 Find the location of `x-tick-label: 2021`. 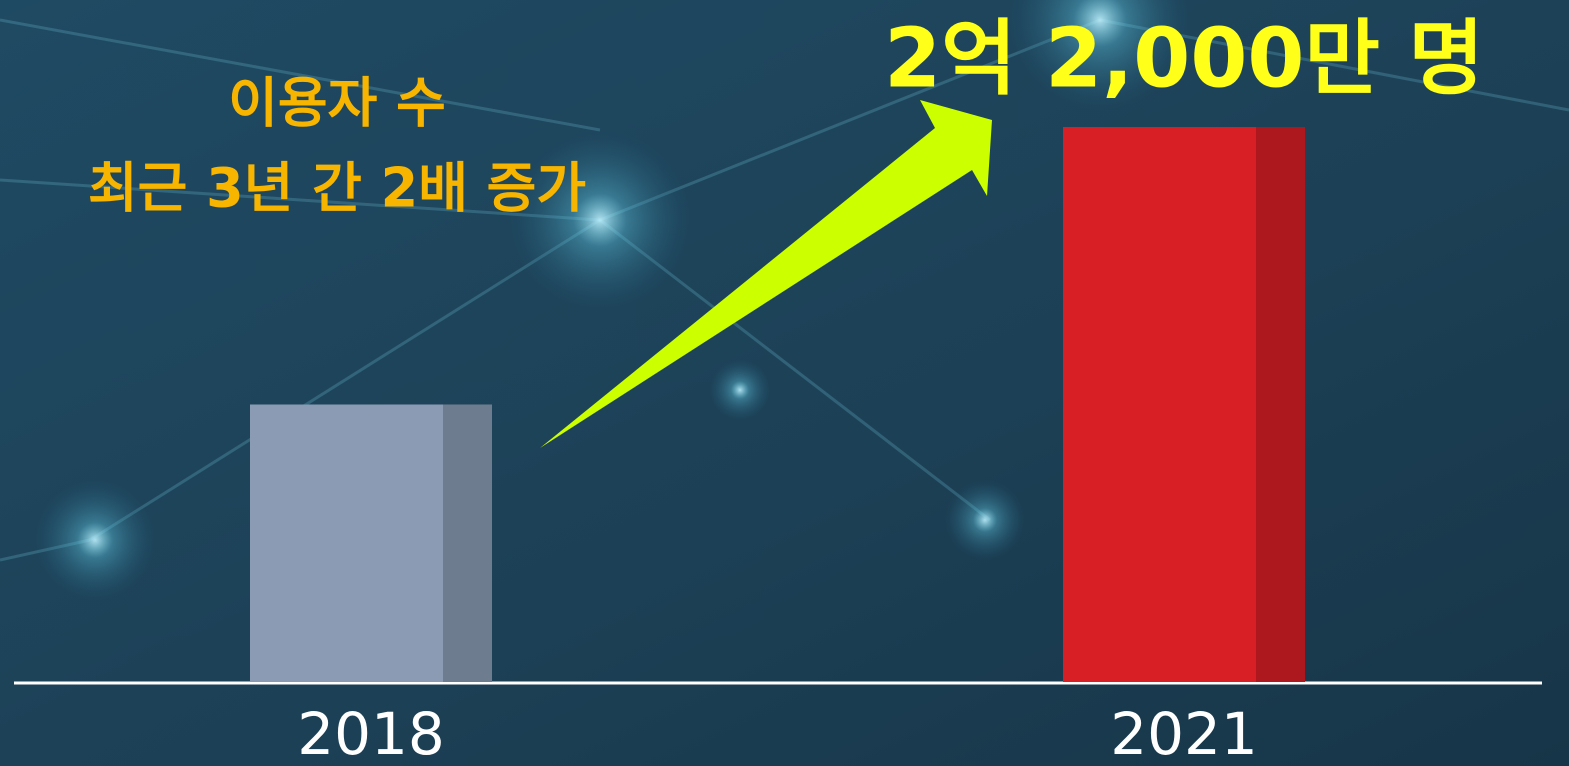

x-tick-label: 2021 is located at coordinates (1184, 733).